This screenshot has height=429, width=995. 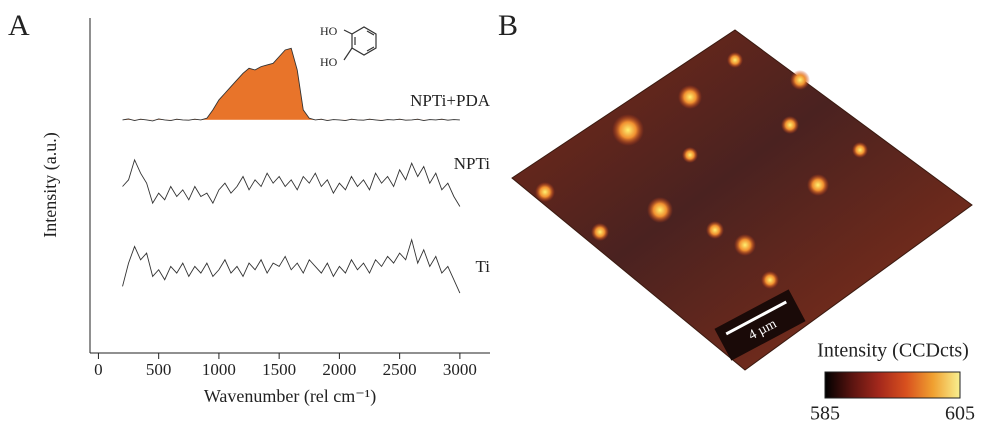 I want to click on x-tick-label: 1000, so click(x=219, y=369).